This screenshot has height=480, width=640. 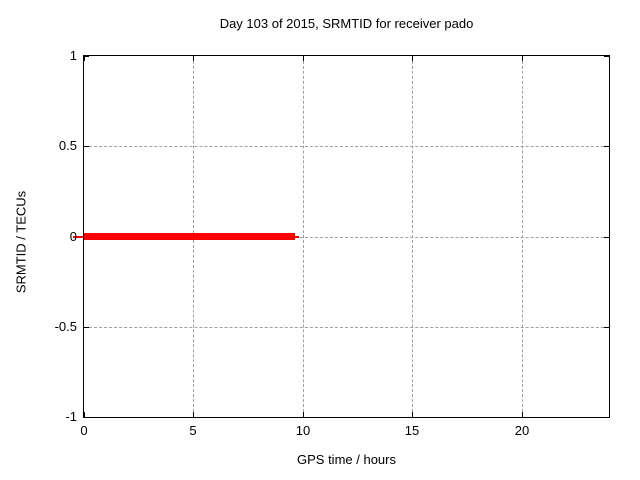 I want to click on series-zero-tick, so click(x=78, y=237).